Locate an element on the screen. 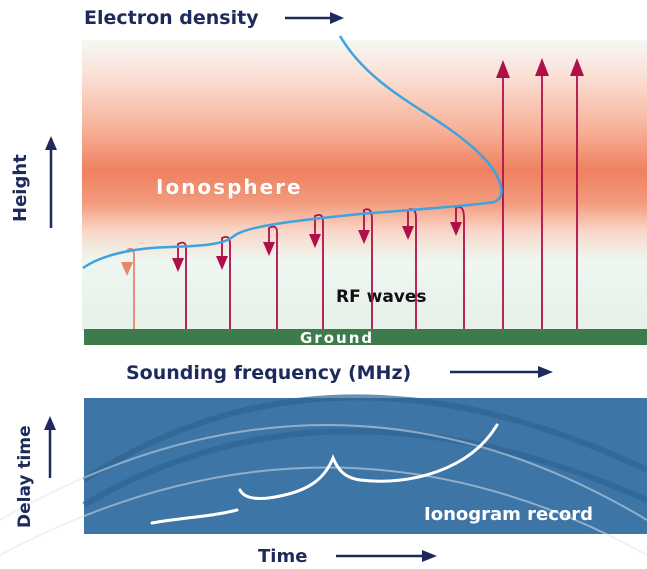 This screenshot has height=569, width=647. height-label: Height is located at coordinates (20, 188).